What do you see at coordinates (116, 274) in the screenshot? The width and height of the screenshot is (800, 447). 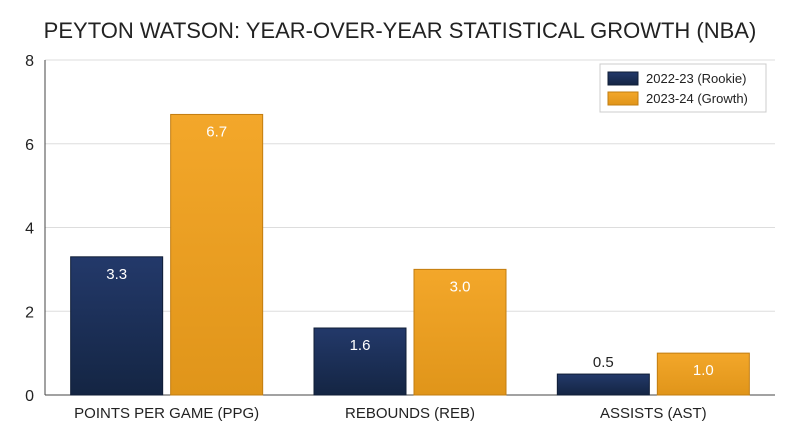 I see `data-label: 3.3` at bounding box center [116, 274].